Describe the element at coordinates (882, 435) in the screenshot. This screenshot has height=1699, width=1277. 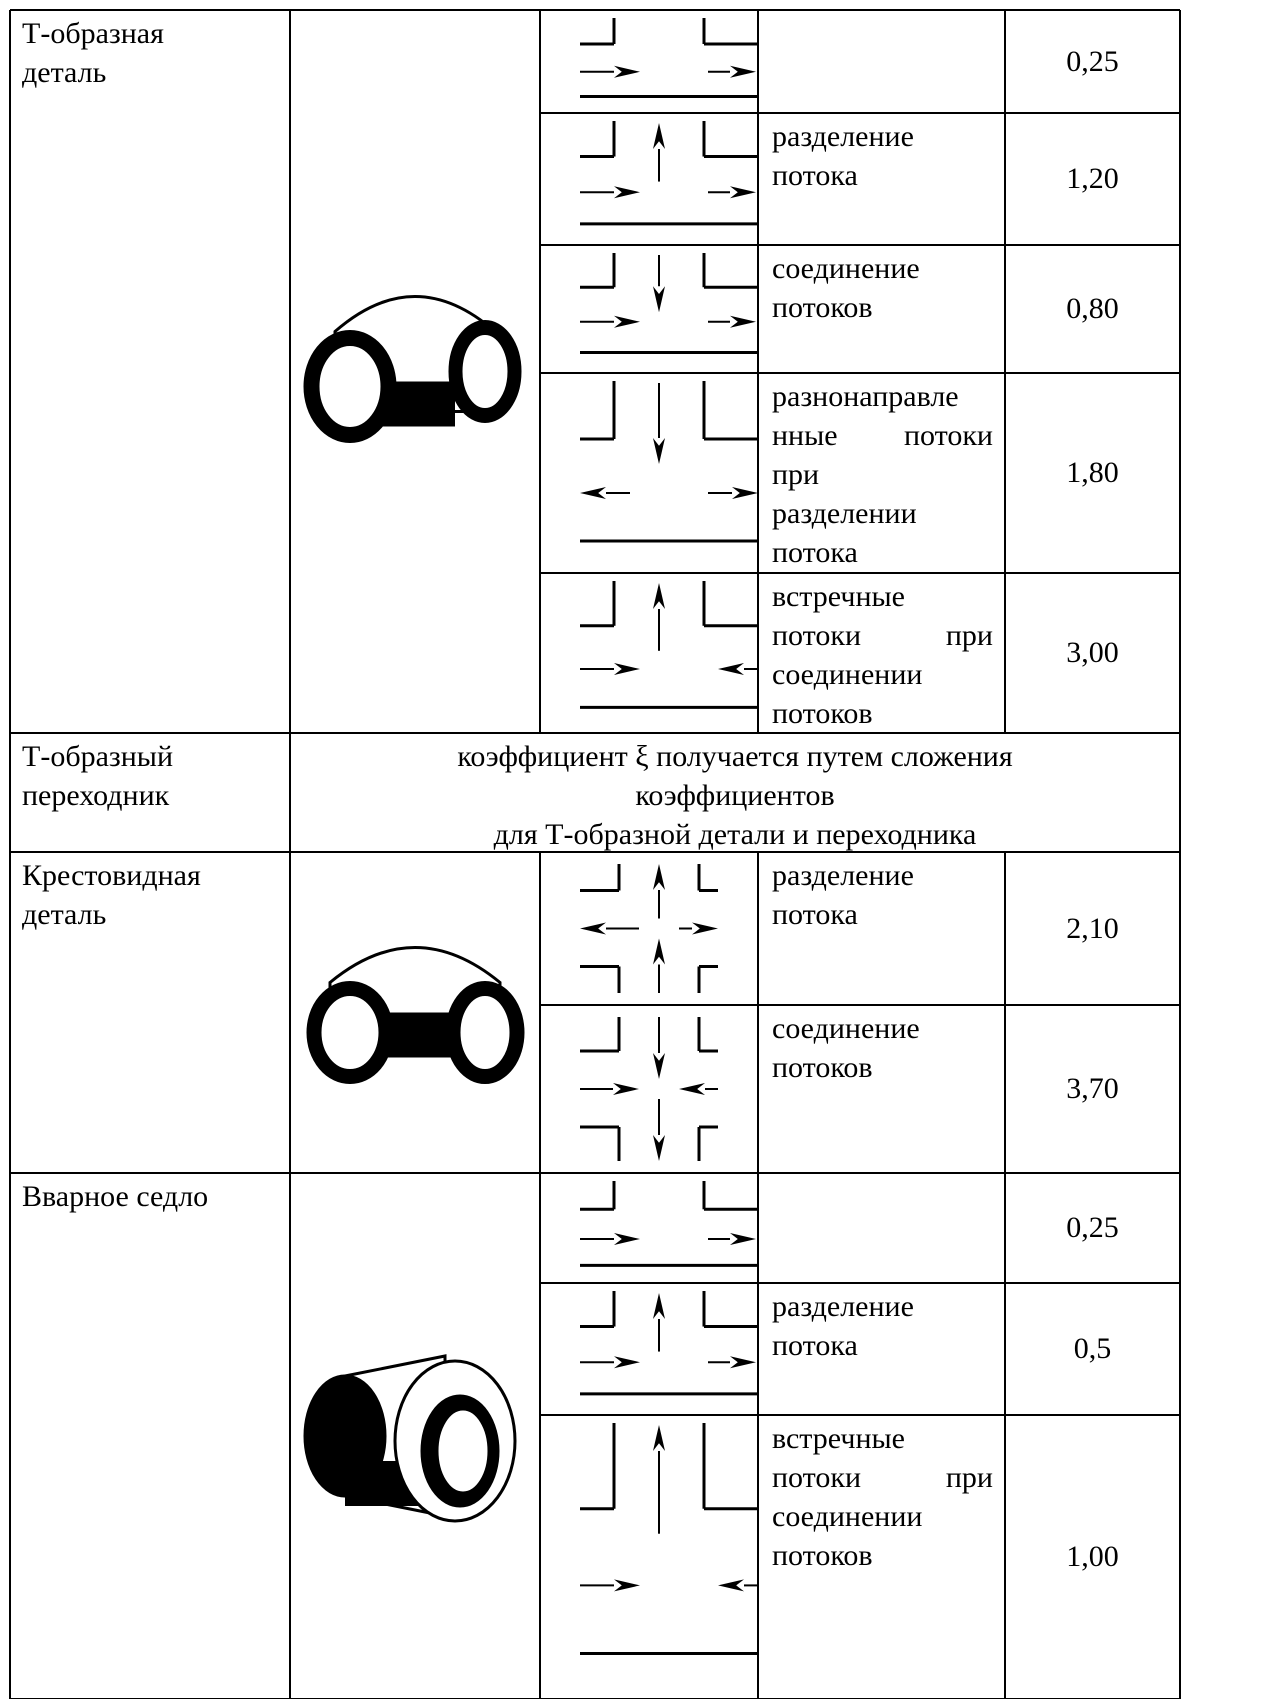
I see `text-line: нные потоки` at that location.